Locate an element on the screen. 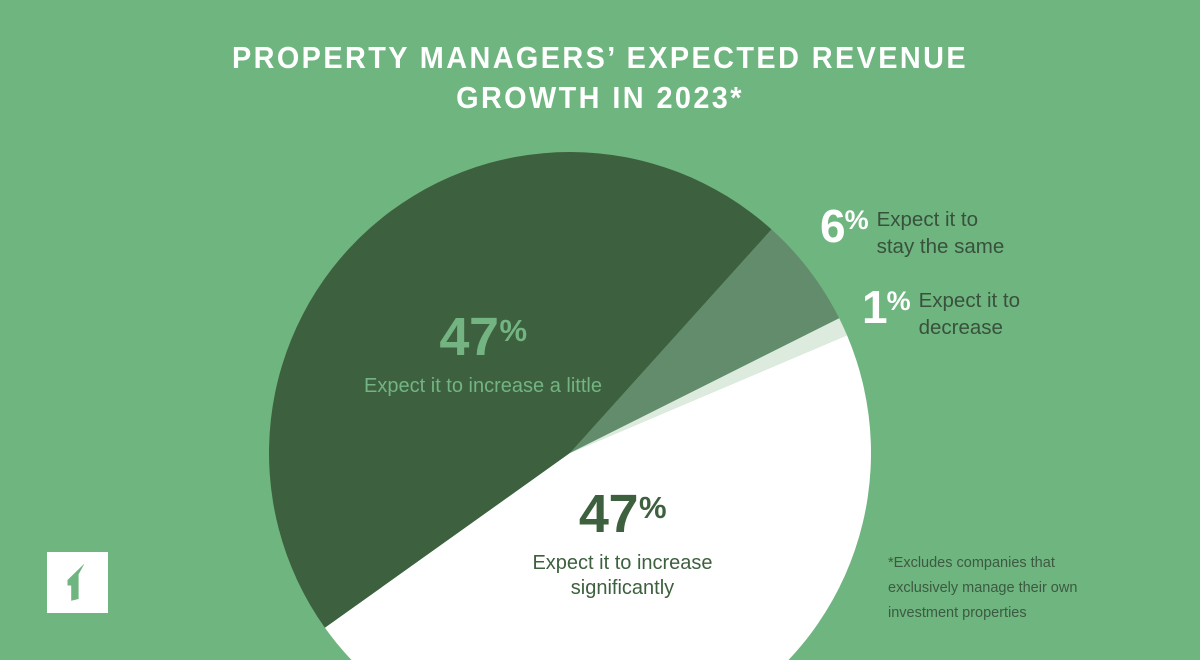  slice-label-increase-significantly: 47% Expect it to increase significantly is located at coordinates (622, 542).